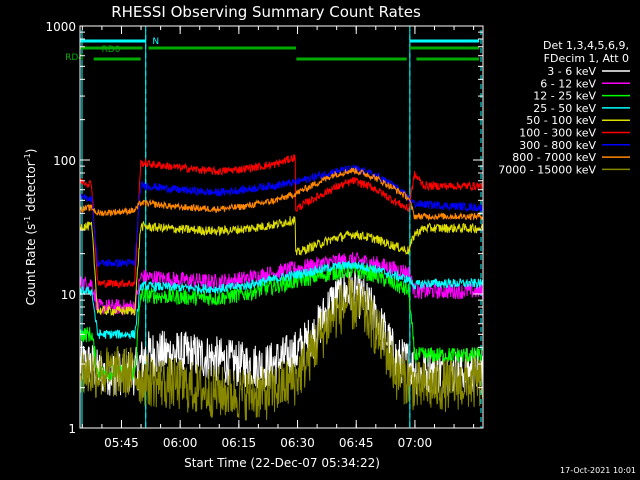 This screenshot has width=640, height=480. I want to click on x-tick-label-0: 05:45, so click(121, 443).